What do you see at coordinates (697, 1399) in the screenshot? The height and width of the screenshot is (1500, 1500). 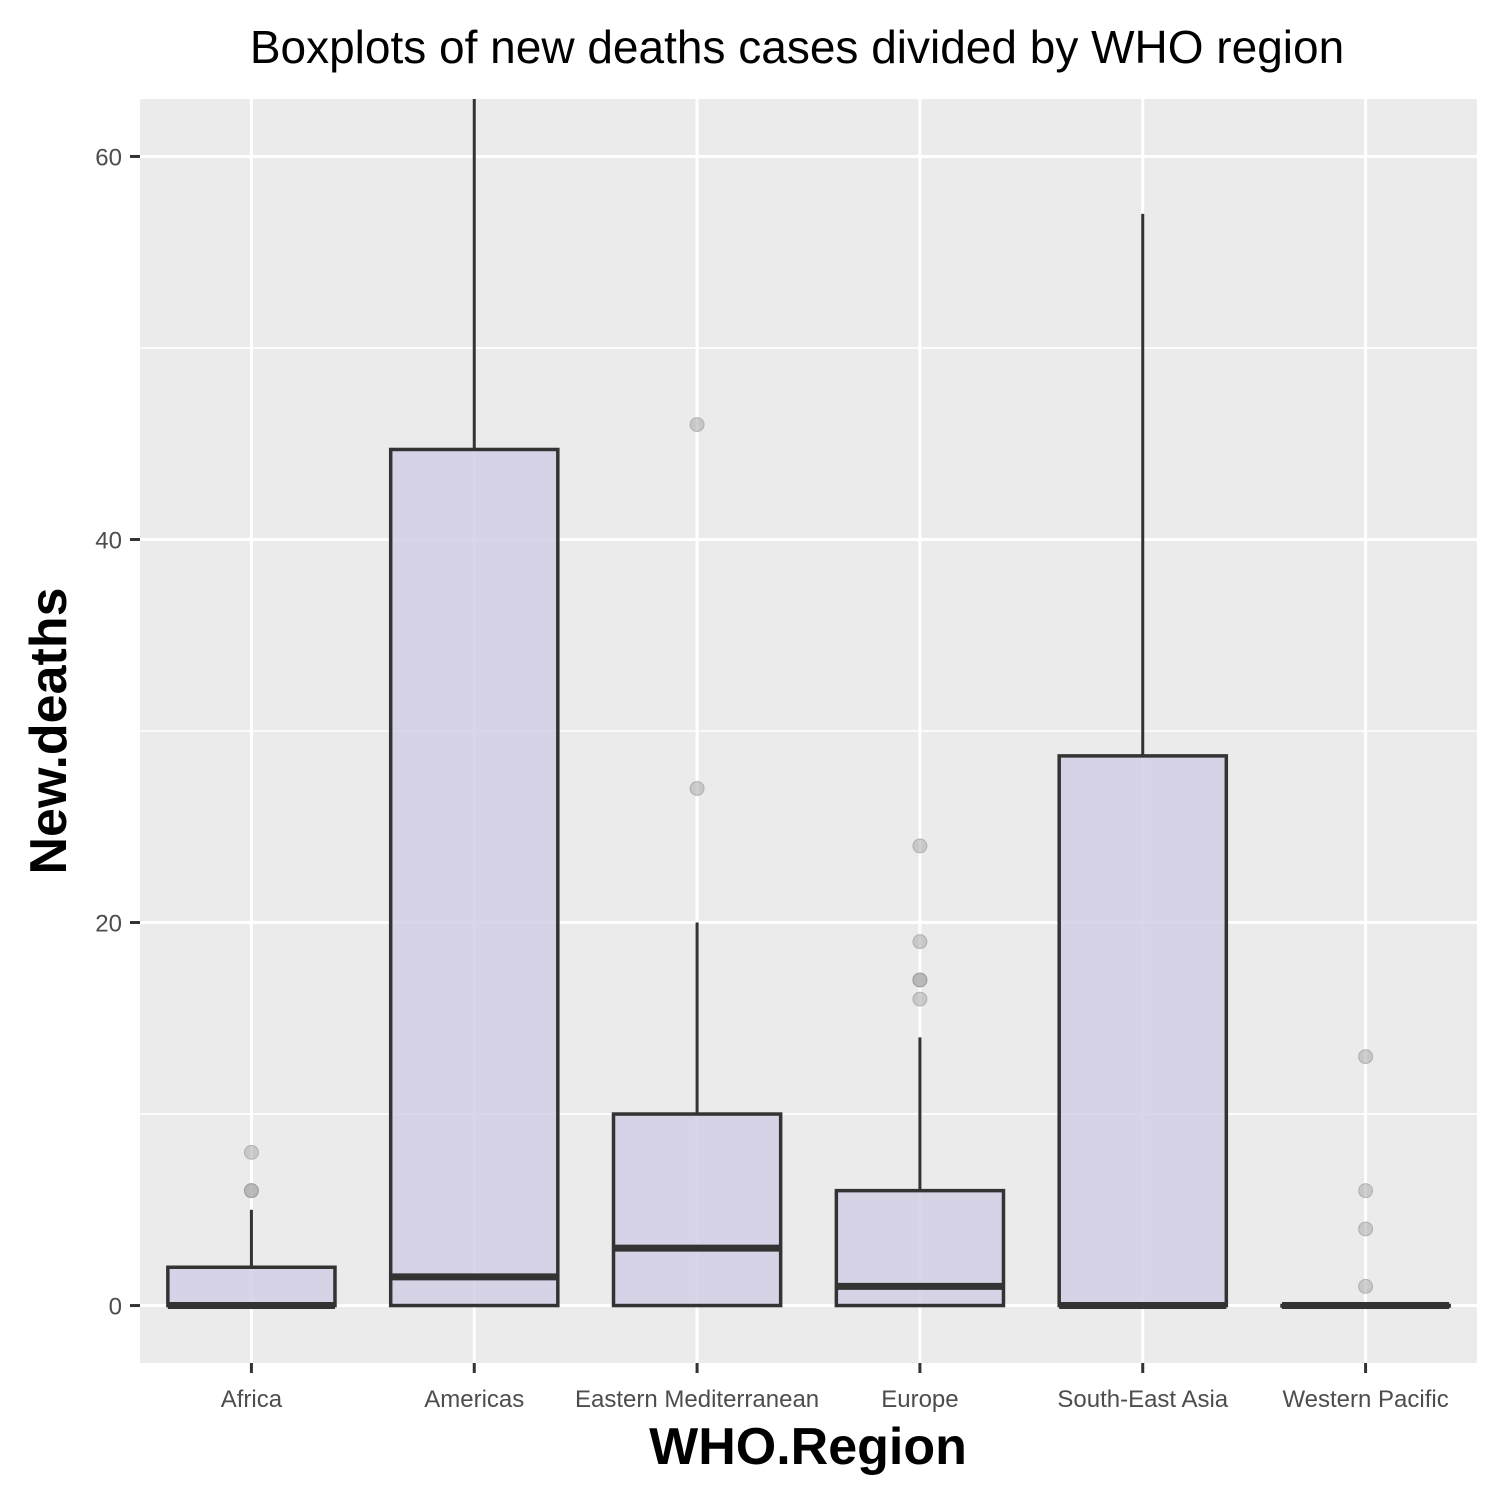 I see `x-tick-label: Eastern Mediterranean` at bounding box center [697, 1399].